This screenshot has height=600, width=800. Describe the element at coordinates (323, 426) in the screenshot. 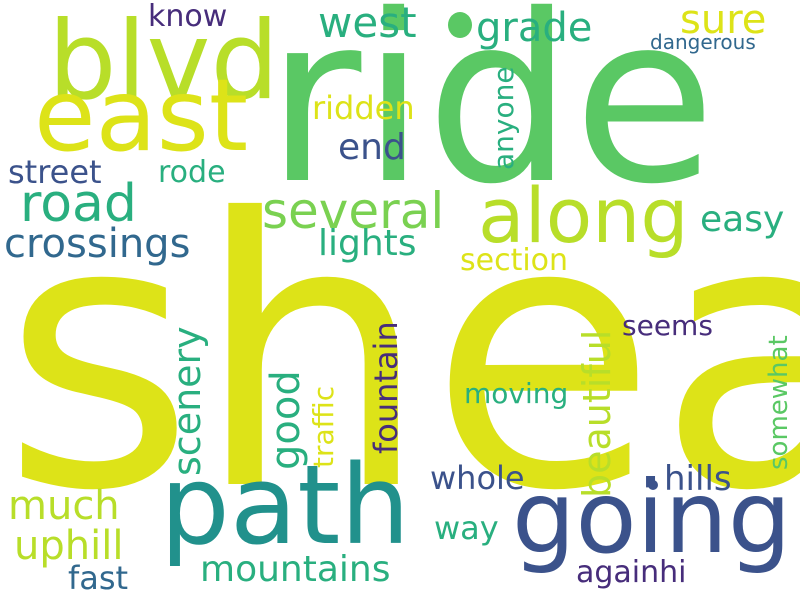

I see `word-traffic: traffic` at that location.